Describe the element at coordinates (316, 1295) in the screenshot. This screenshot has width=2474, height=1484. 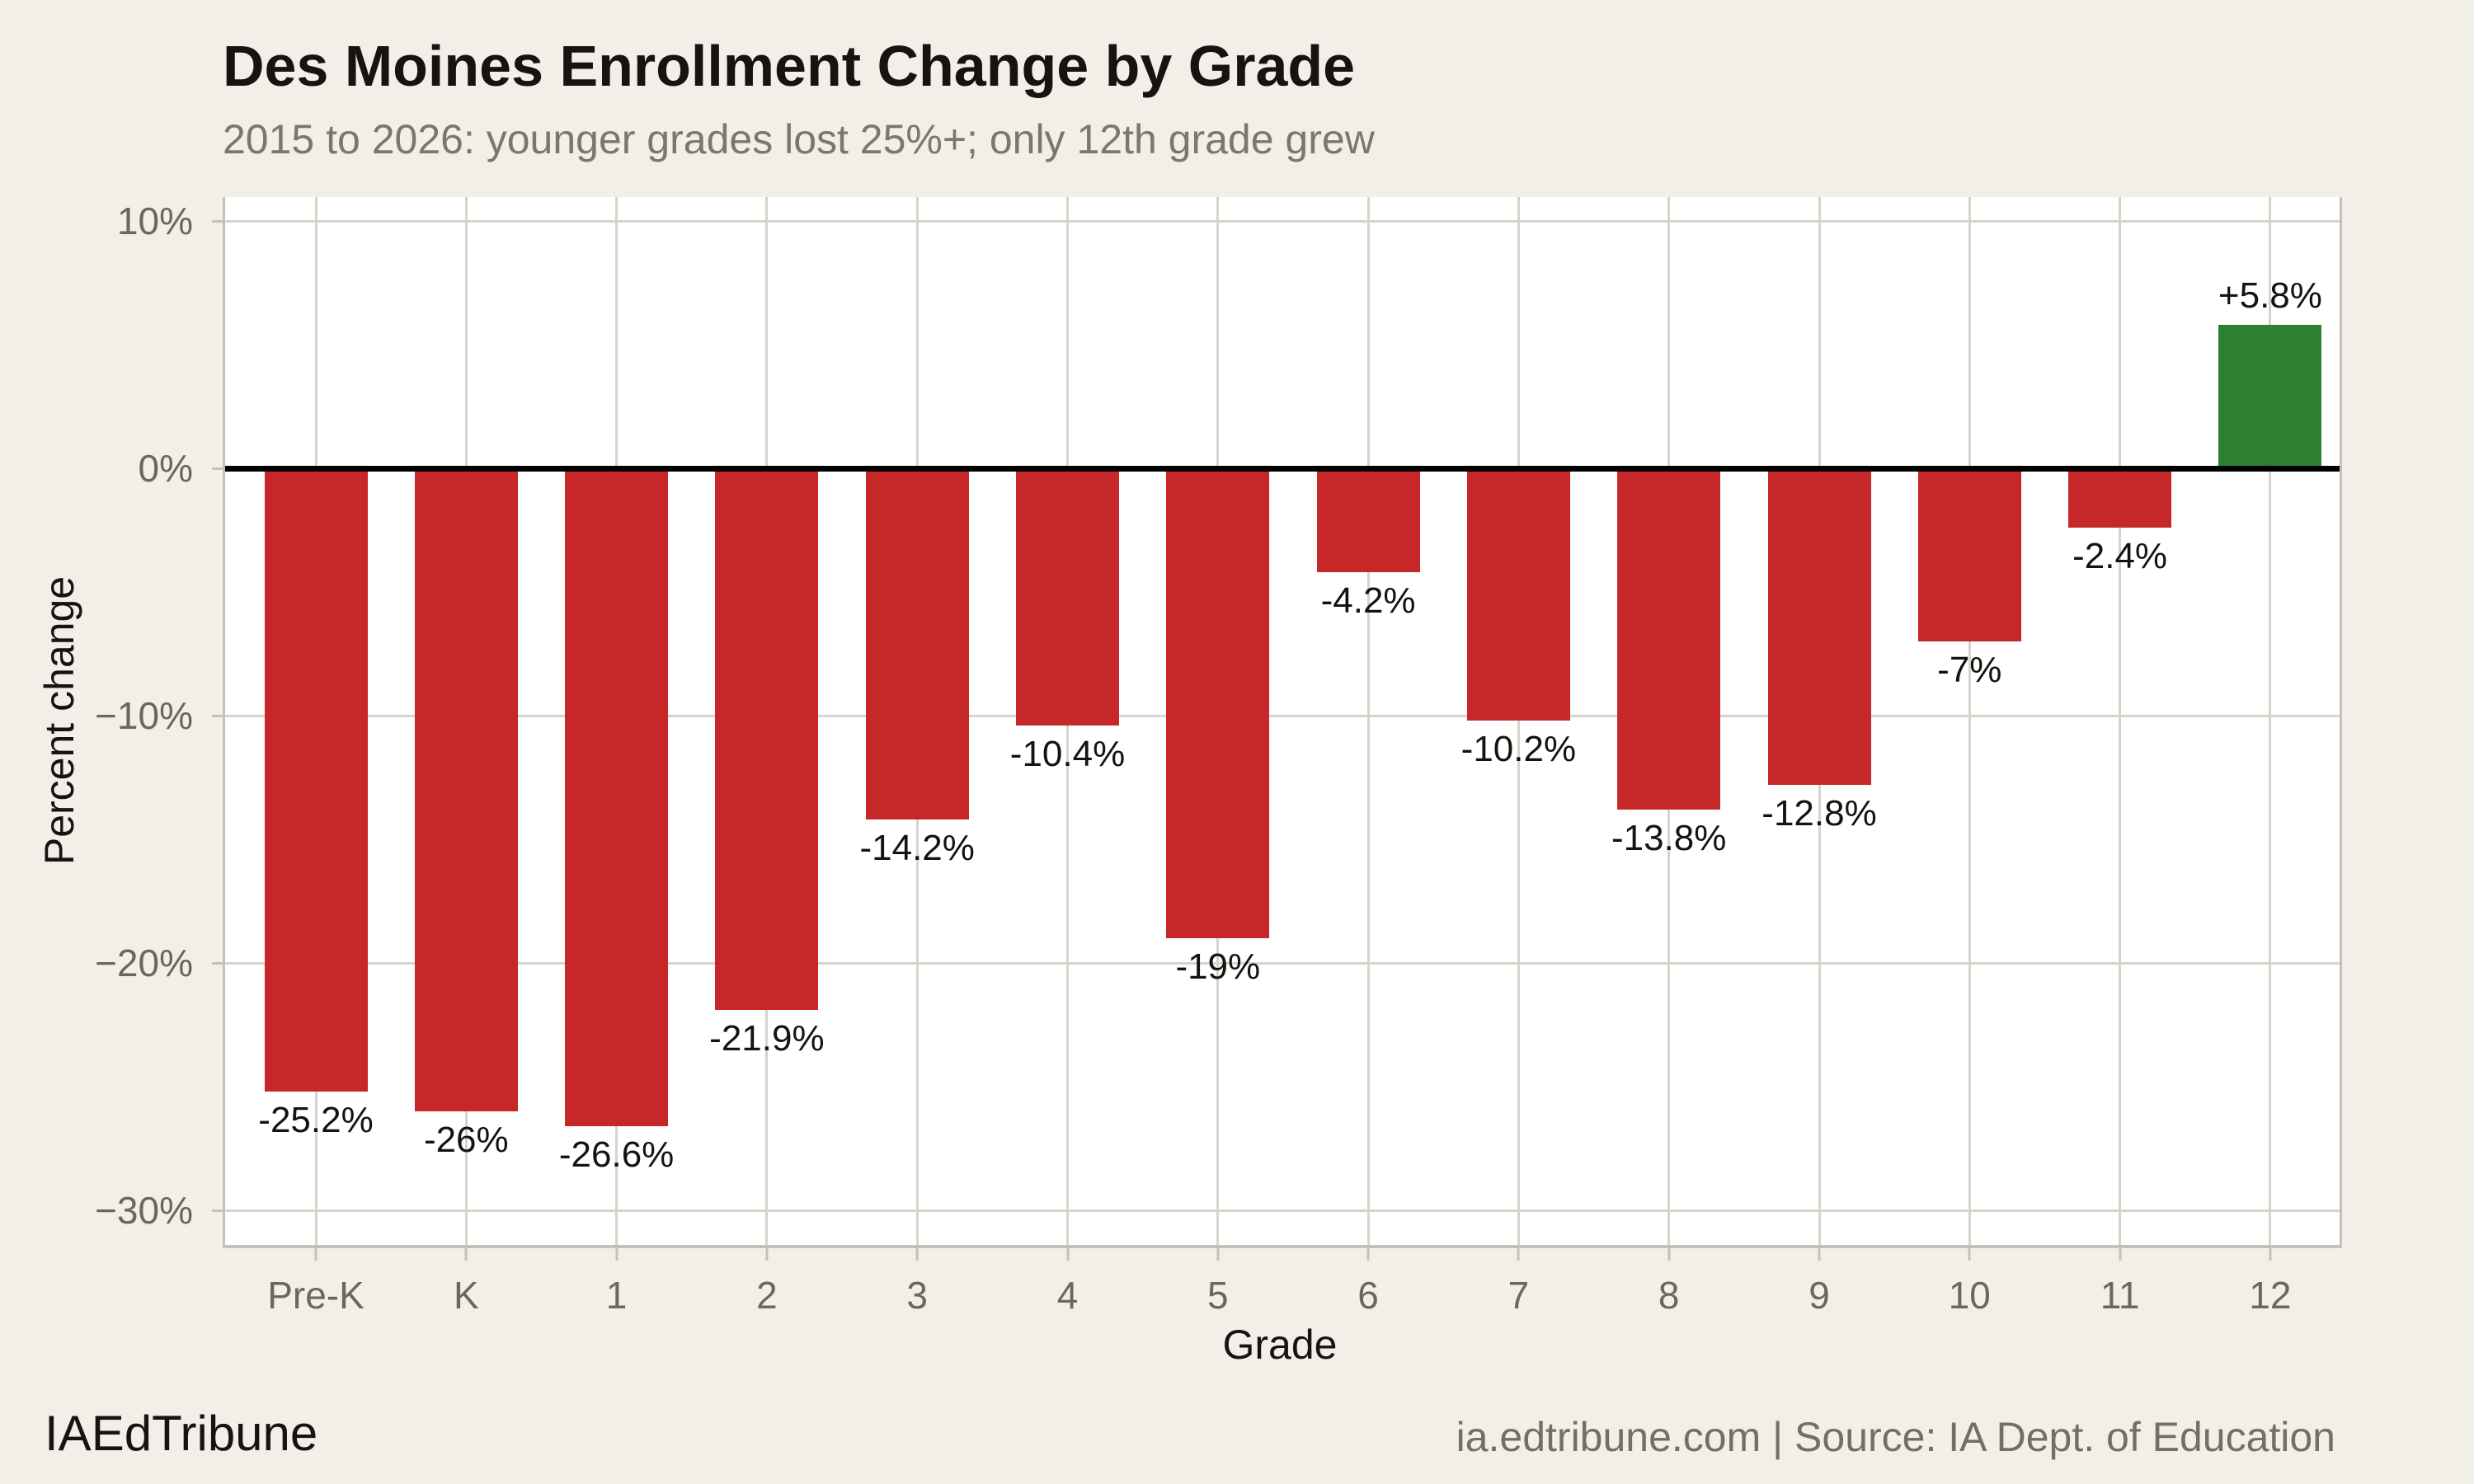
I see `x-tick-label: Pre-K` at that location.